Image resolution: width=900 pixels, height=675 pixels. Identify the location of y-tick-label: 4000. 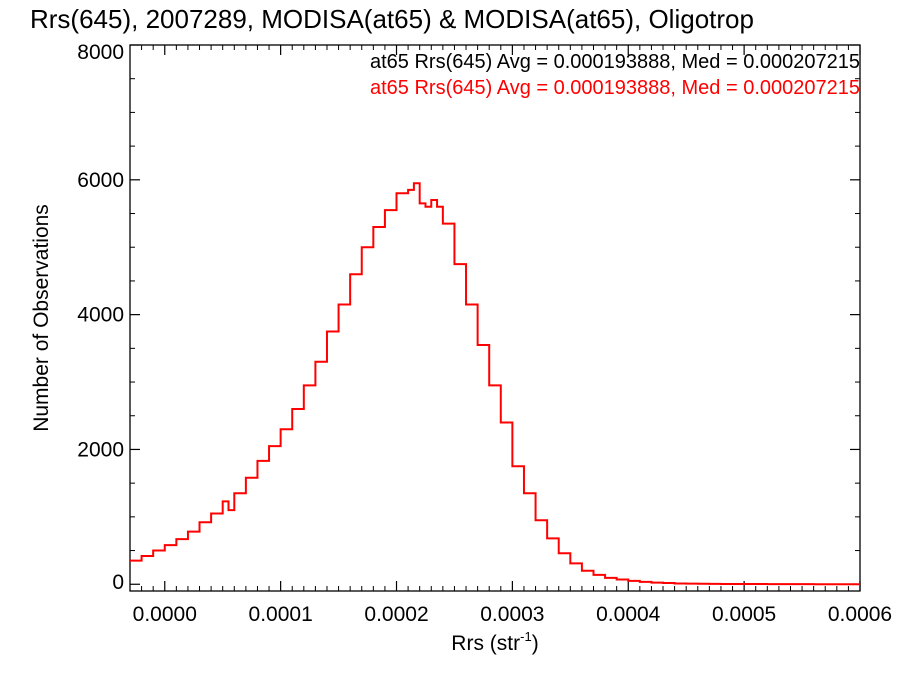
(100, 315).